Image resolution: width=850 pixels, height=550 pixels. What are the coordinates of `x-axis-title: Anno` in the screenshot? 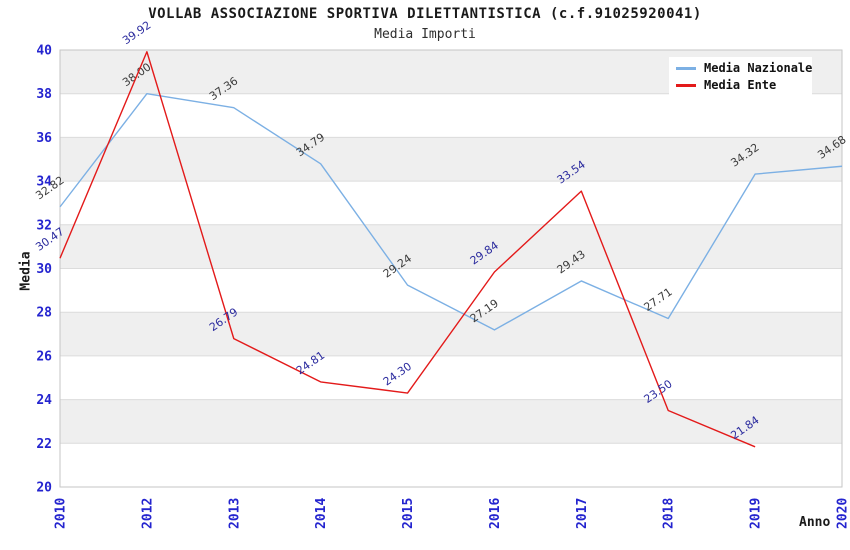 It's located at (815, 522).